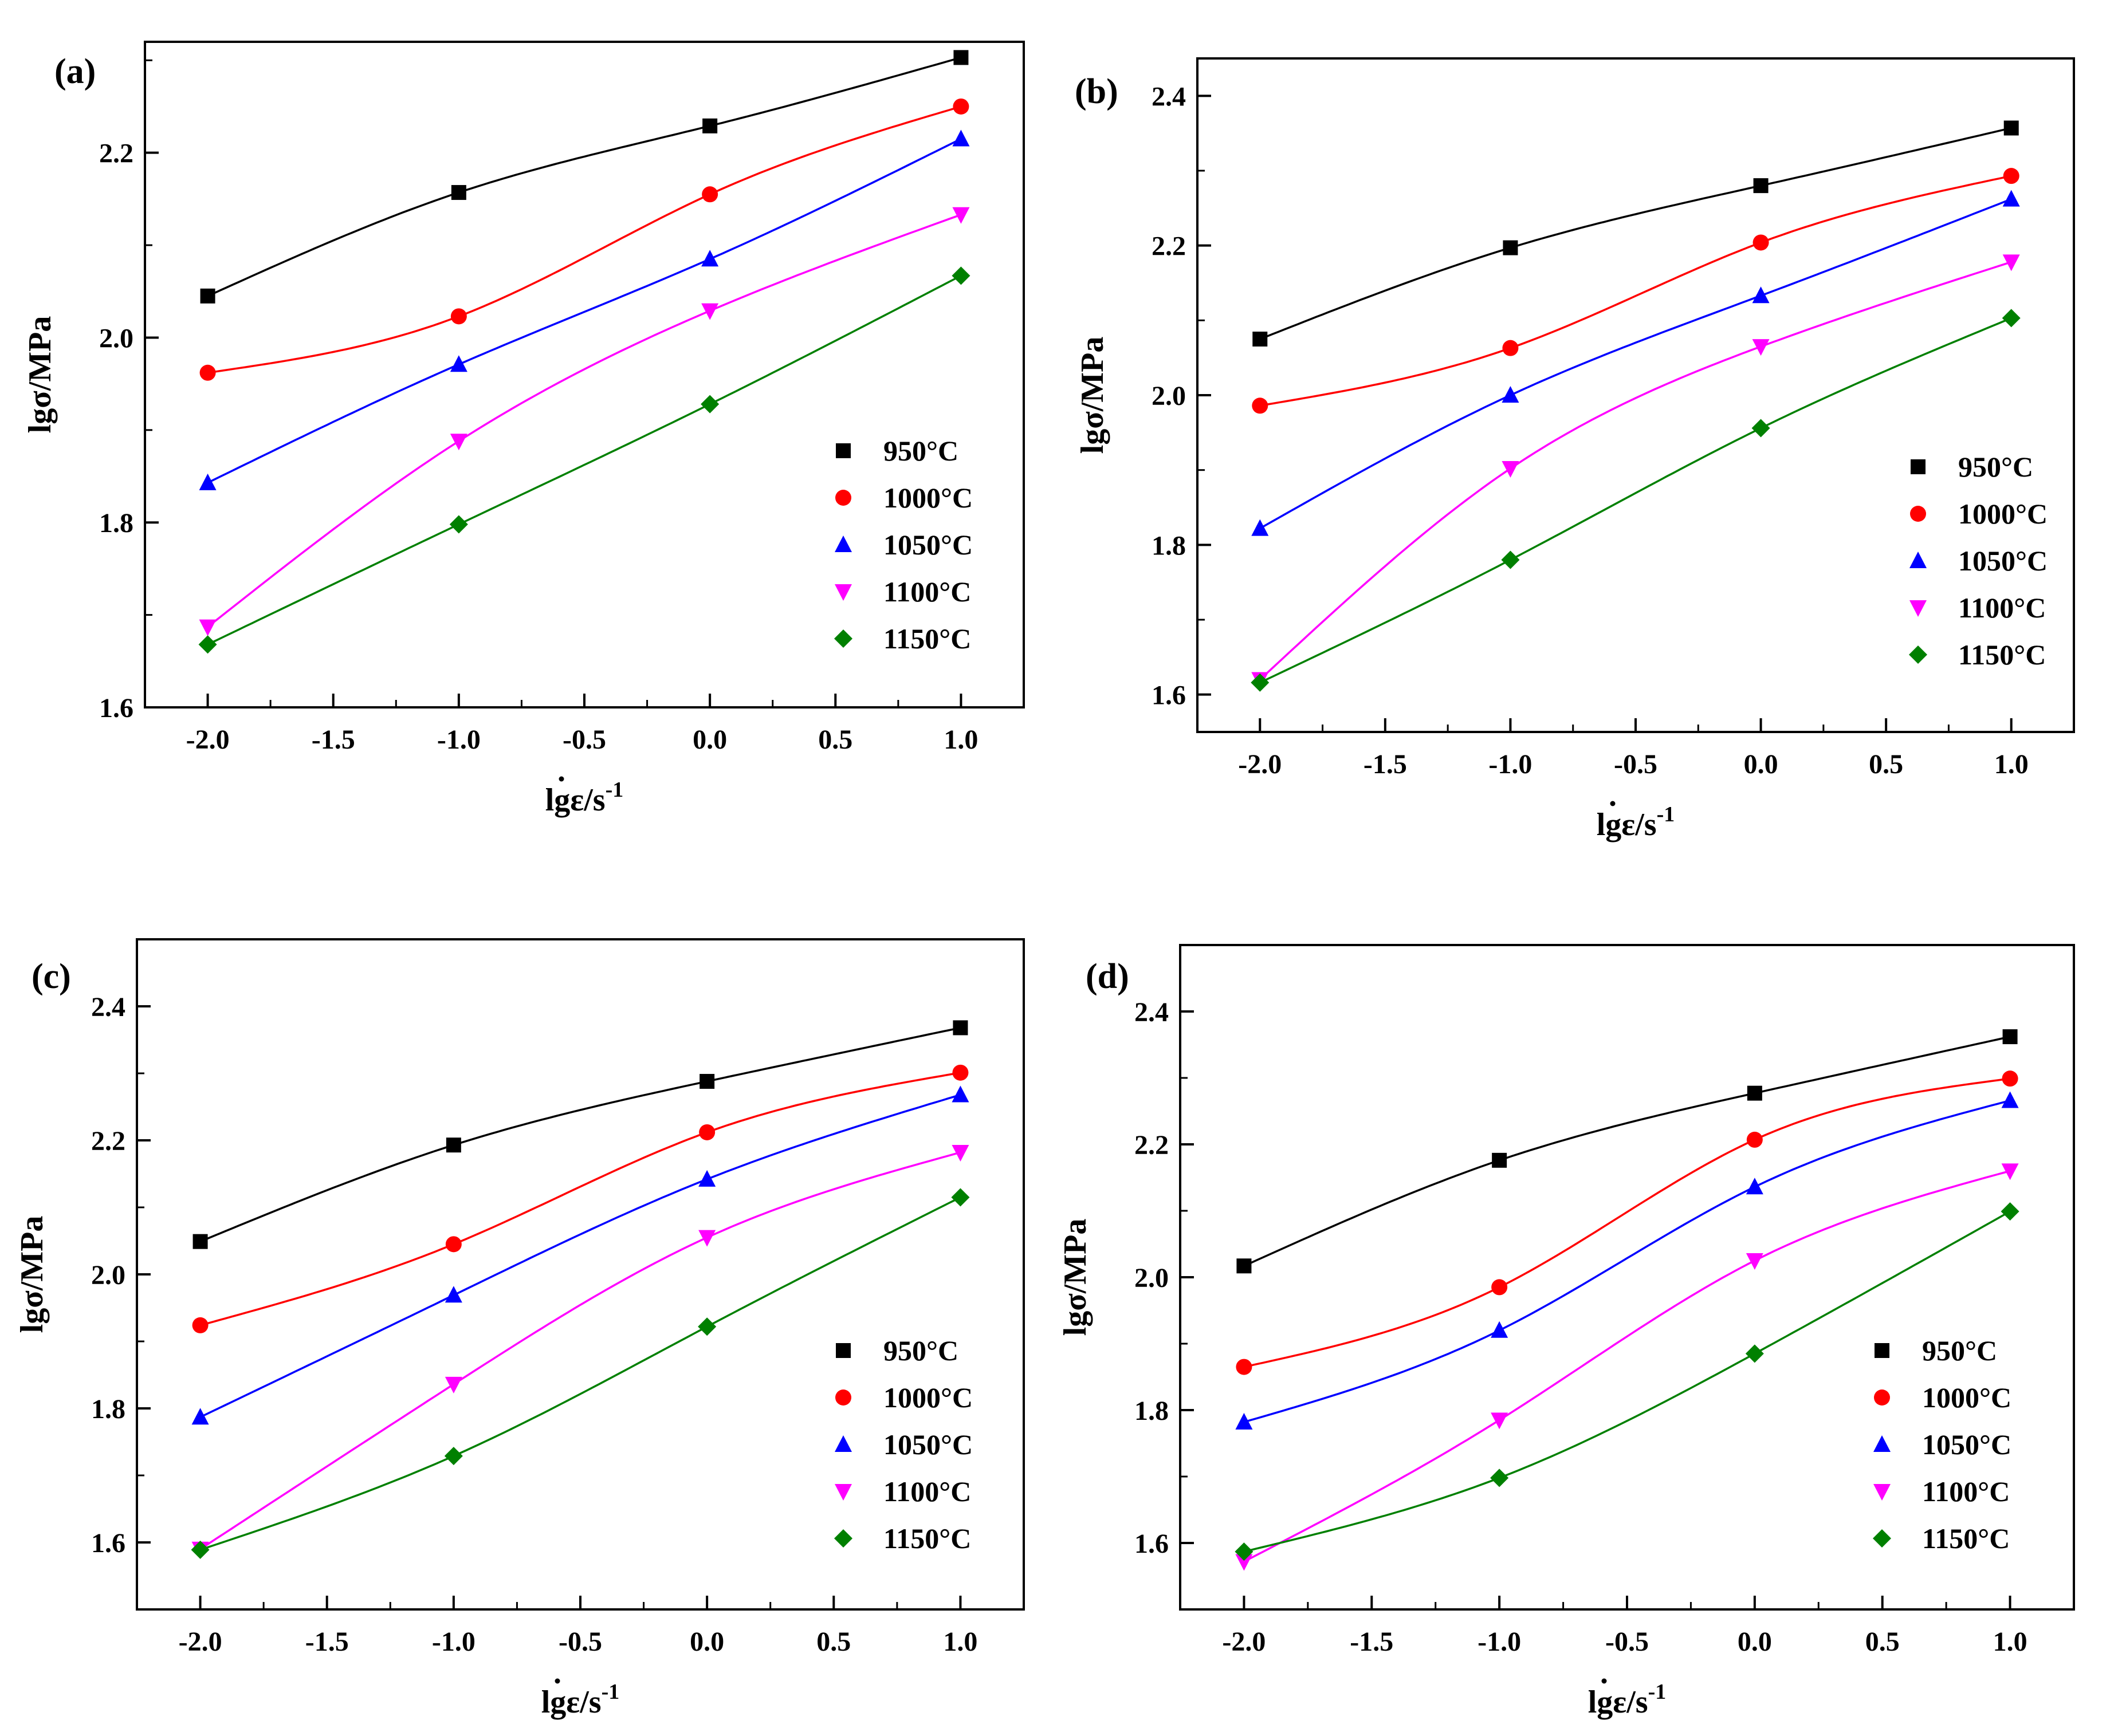  Describe the element at coordinates (1096, 91) in the screenshot. I see `panel-letter: (b)` at that location.